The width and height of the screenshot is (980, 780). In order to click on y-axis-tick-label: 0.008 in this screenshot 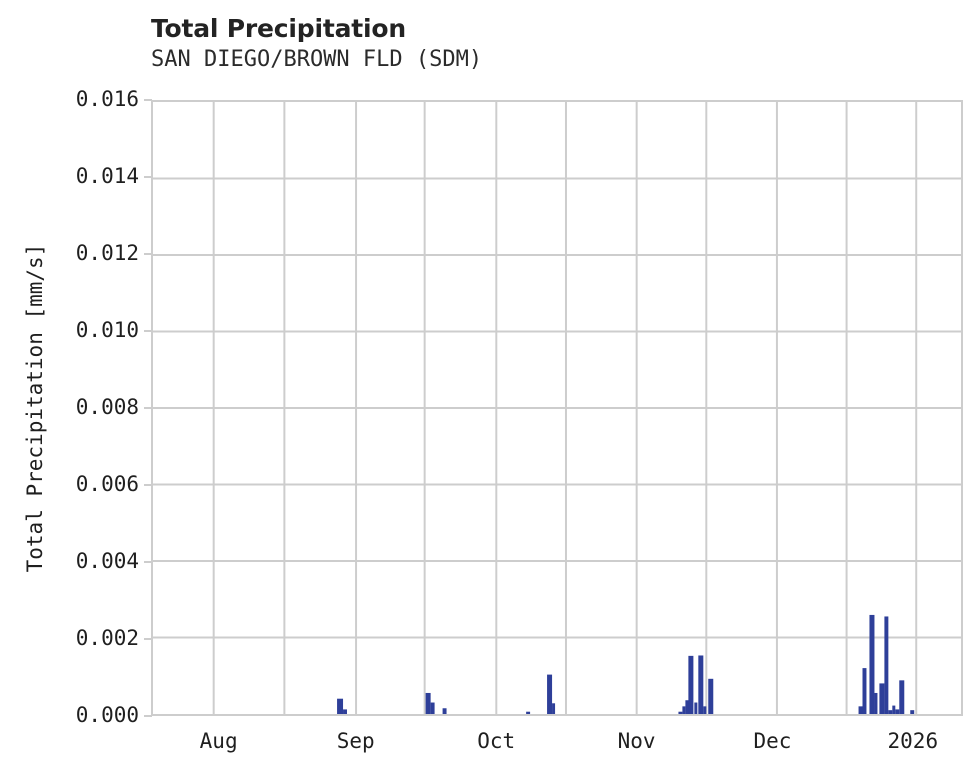, I will do `click(107, 407)`.